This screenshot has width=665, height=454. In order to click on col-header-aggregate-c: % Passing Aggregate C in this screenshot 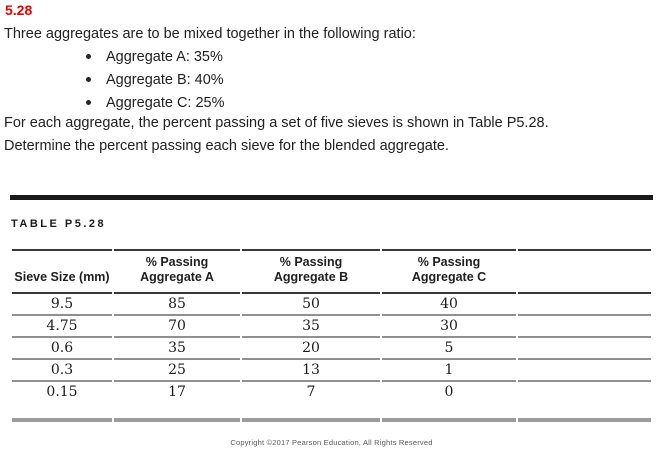, I will do `click(449, 271)`.